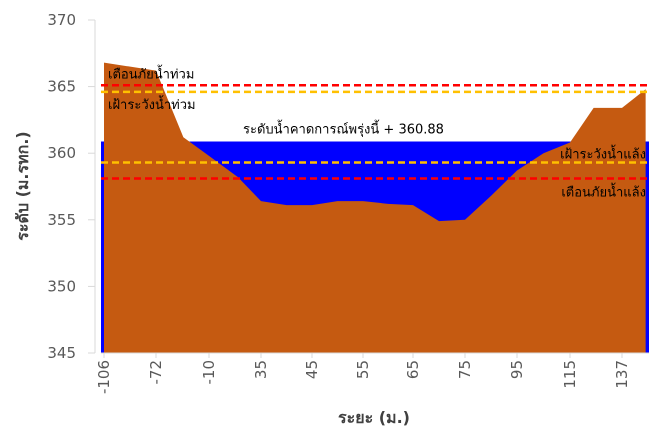 The width and height of the screenshot is (649, 434). Describe the element at coordinates (603, 154) in the screenshot. I see `drought-watch-label: เฝ้าระวังน้ำแล้ง` at that location.